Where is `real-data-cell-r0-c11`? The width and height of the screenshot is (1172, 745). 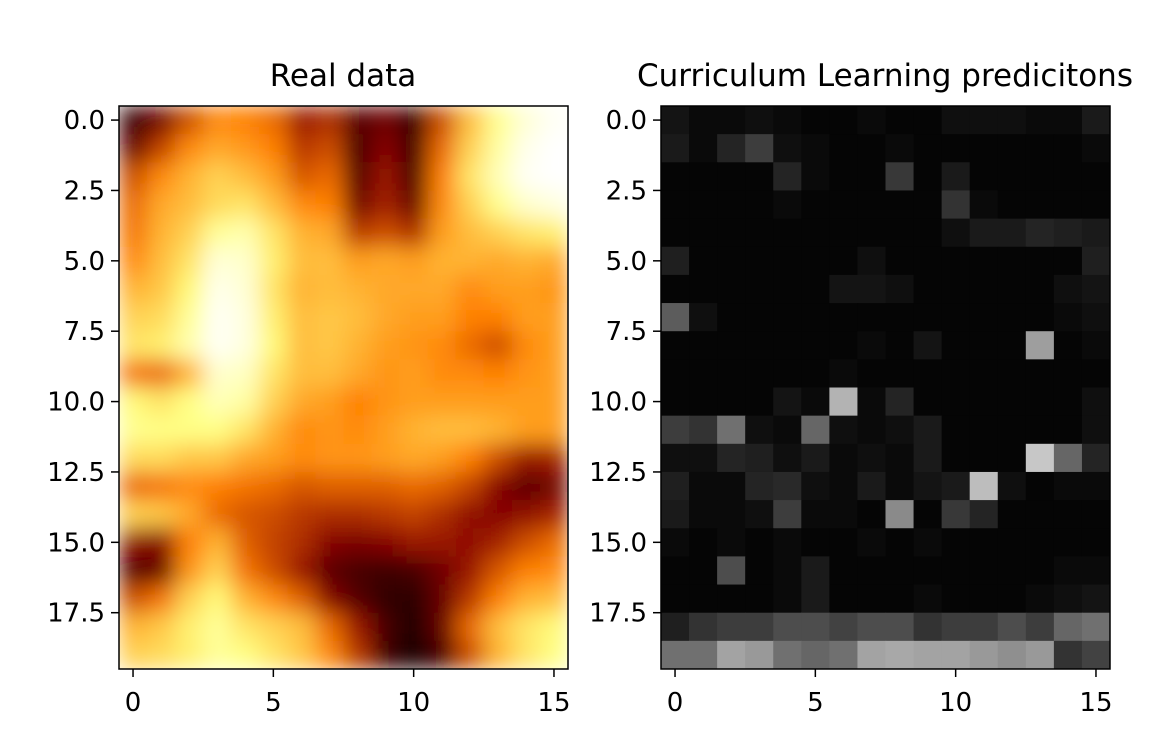
real-data-cell-r0-c11 is located at coordinates (442, 120).